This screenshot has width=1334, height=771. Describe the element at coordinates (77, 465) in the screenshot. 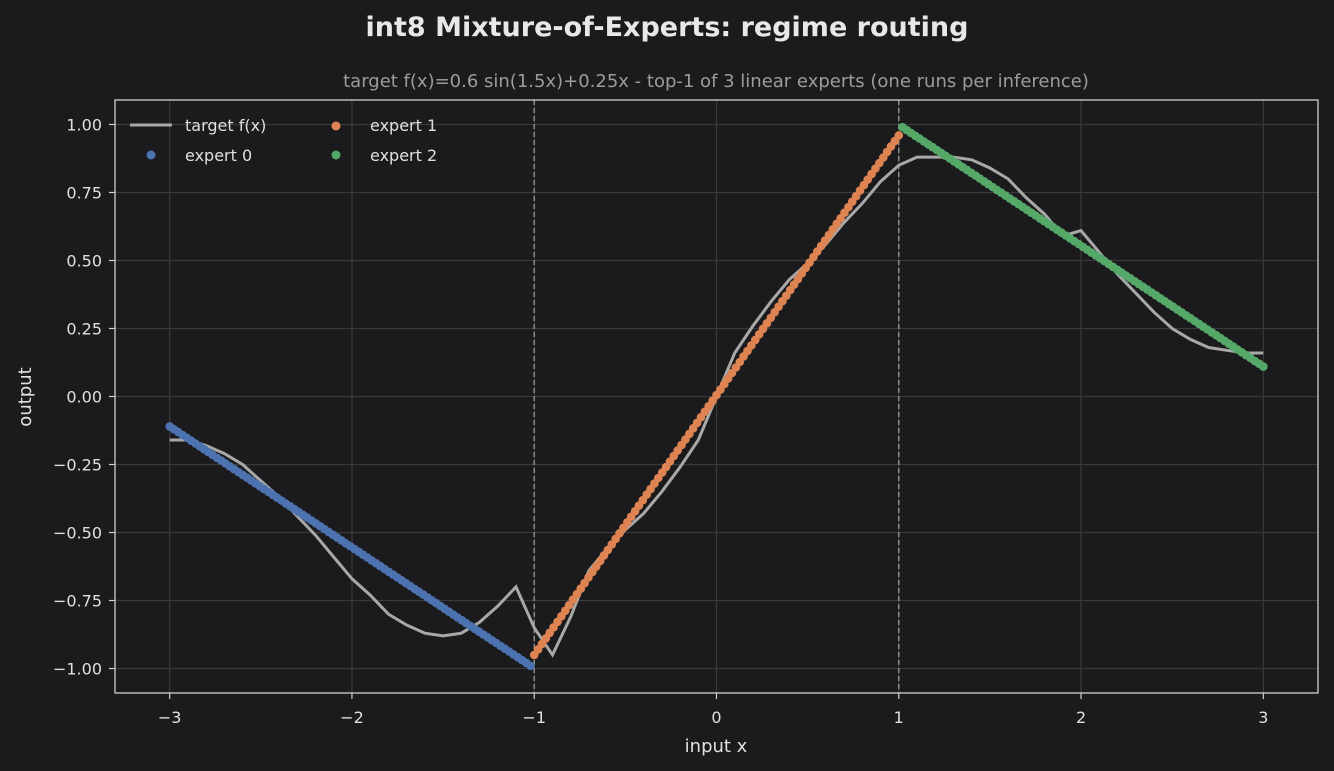

I see `y-tick-label: −0.25` at that location.